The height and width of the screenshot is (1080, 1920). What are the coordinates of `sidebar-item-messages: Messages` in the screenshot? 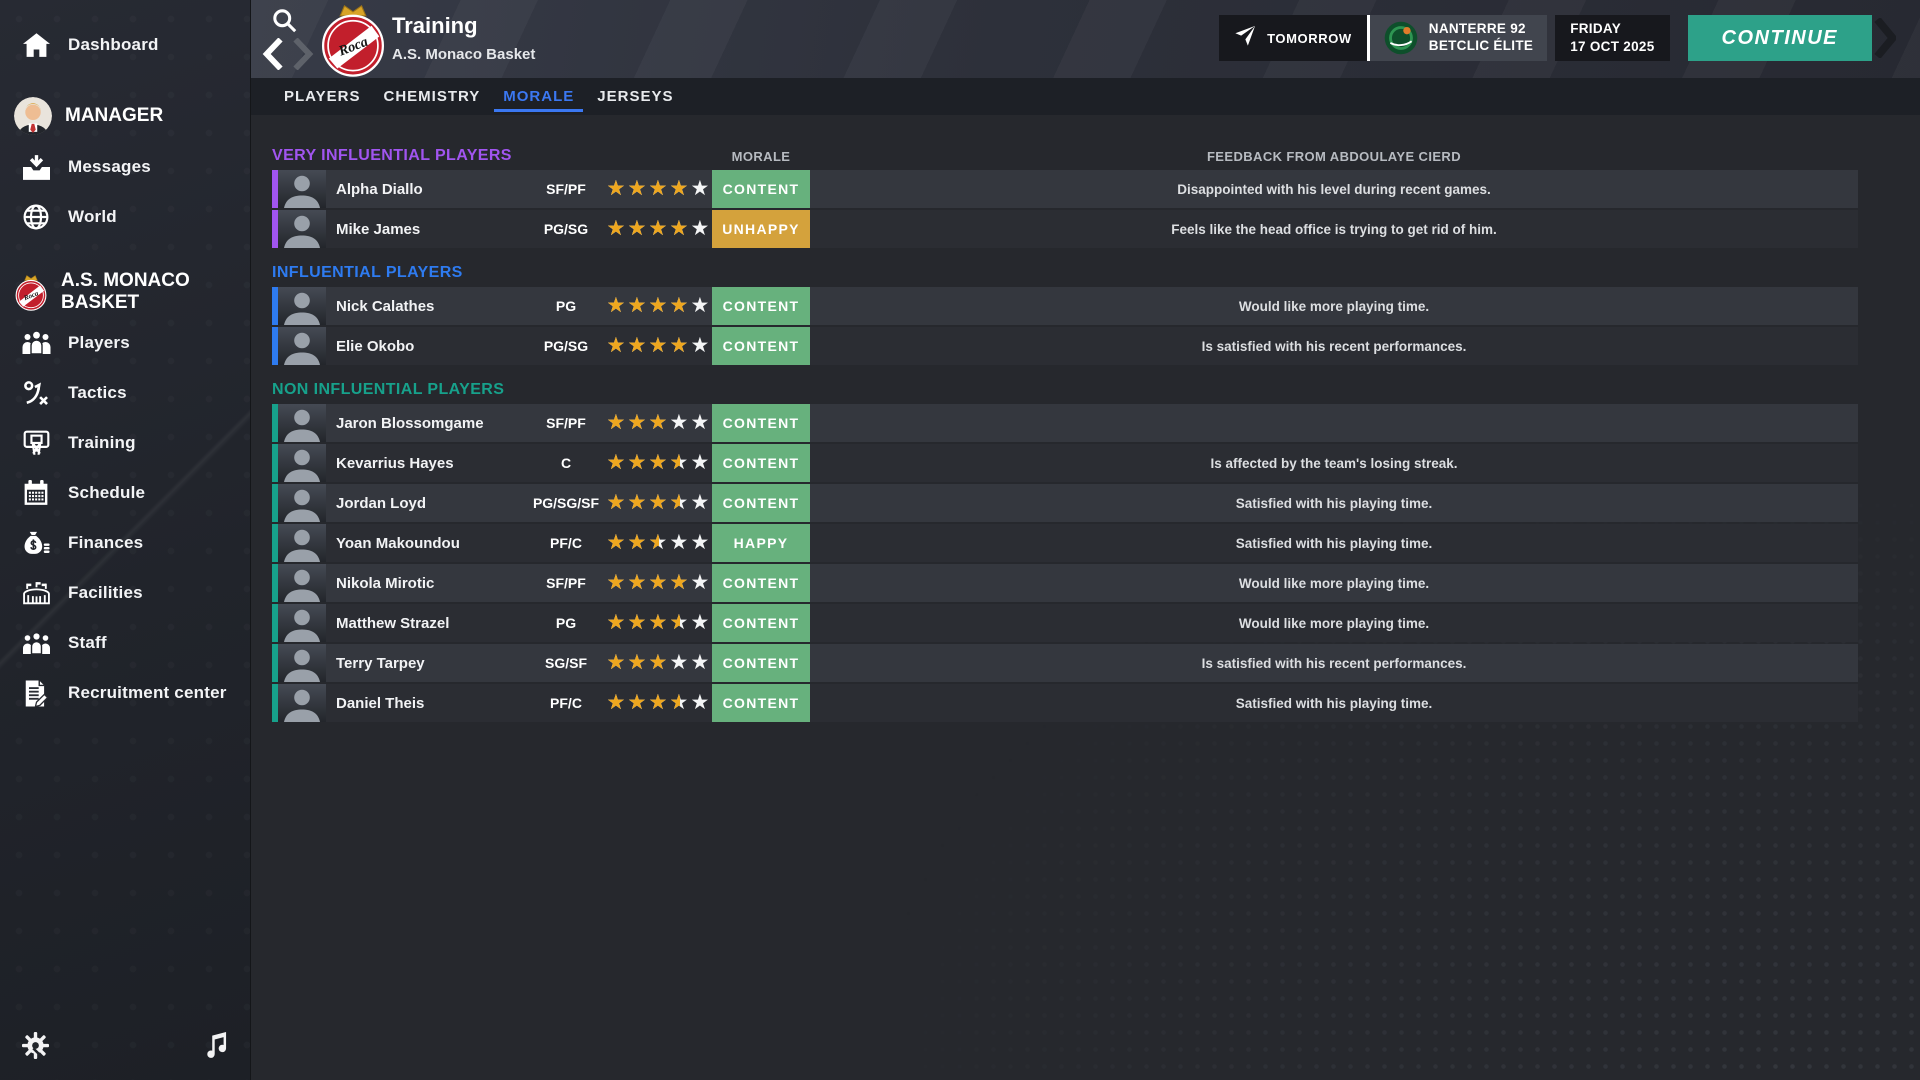 It's located at (125, 167).